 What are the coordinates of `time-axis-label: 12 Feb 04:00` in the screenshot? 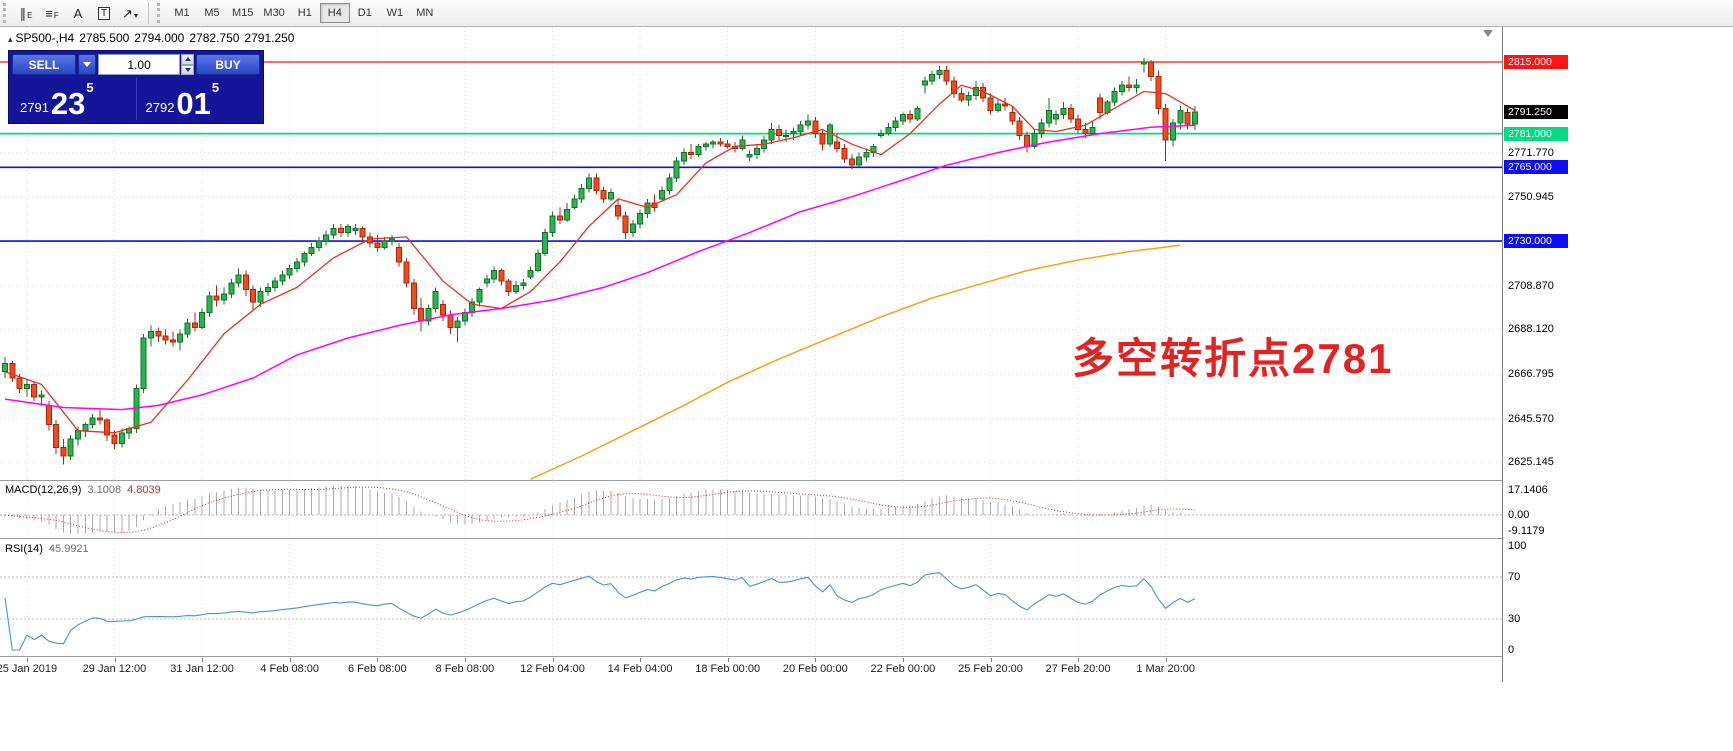 It's located at (552, 669).